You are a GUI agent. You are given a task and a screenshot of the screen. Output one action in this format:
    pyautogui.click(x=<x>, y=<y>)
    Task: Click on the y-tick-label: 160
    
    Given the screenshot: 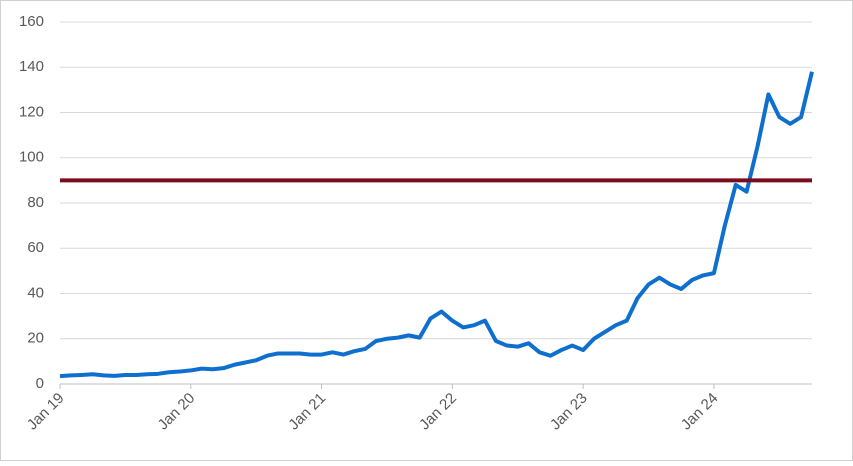 What is the action you would take?
    pyautogui.click(x=31, y=21)
    